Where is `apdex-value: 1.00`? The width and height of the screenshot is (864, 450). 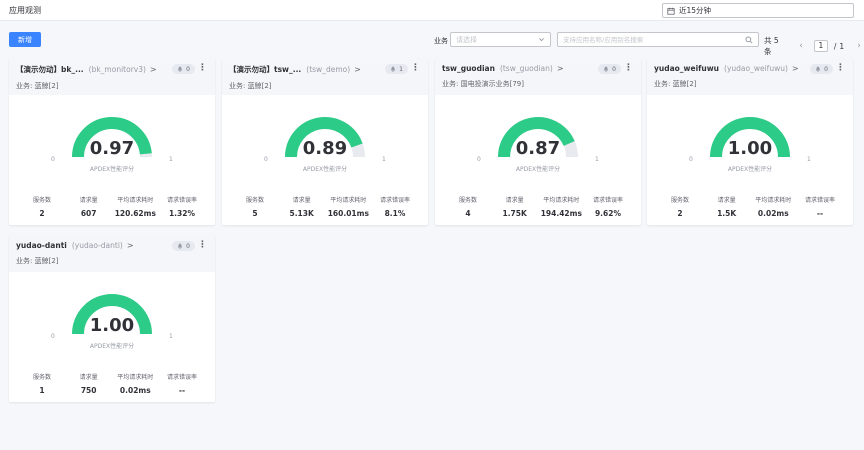
apdex-value: 1.00 is located at coordinates (750, 148).